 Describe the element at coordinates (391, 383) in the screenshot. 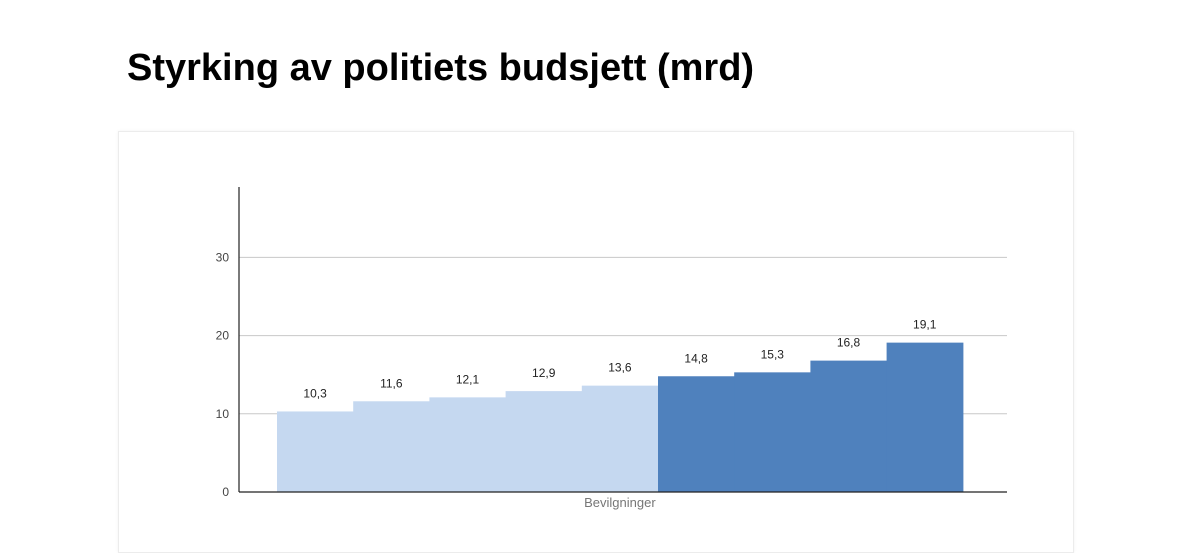

I see `bar-value-label: 11,6` at that location.